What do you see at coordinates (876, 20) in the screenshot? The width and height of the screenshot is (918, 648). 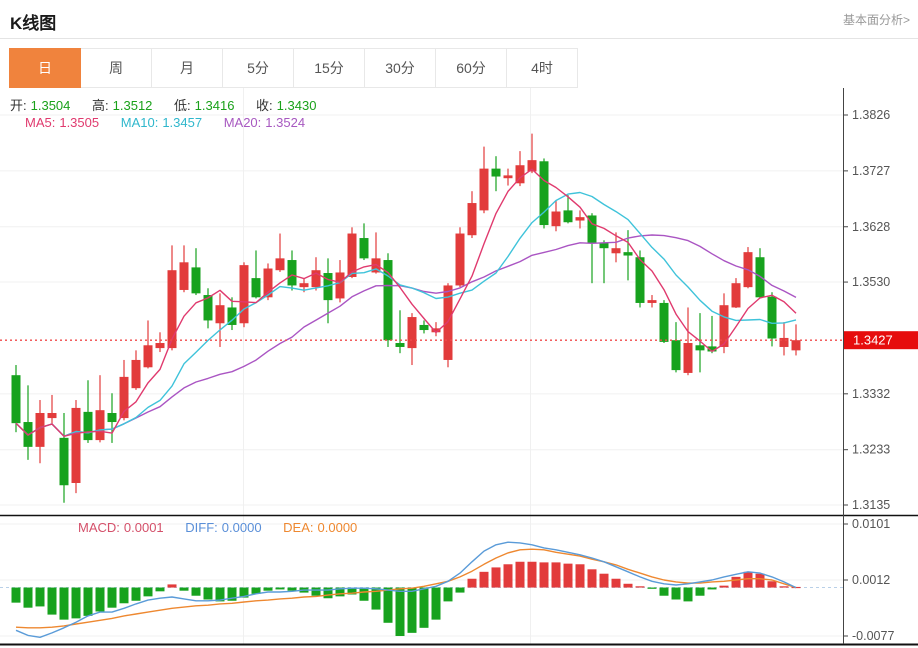 I see `fundamental-analysis-link: 基本面分析>` at bounding box center [876, 20].